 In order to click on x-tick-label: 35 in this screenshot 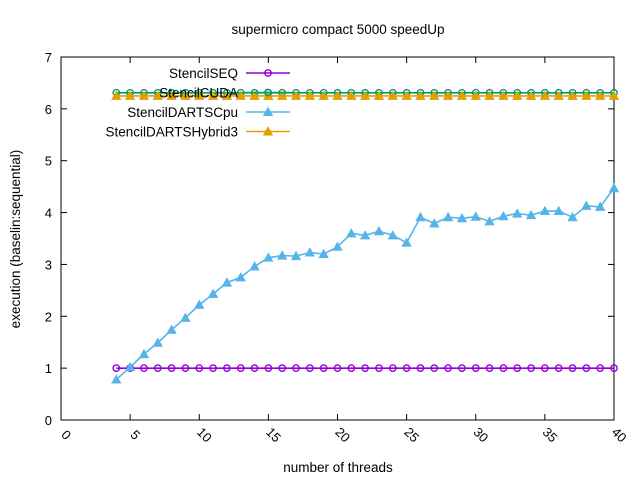, I will do `click(550, 434)`.